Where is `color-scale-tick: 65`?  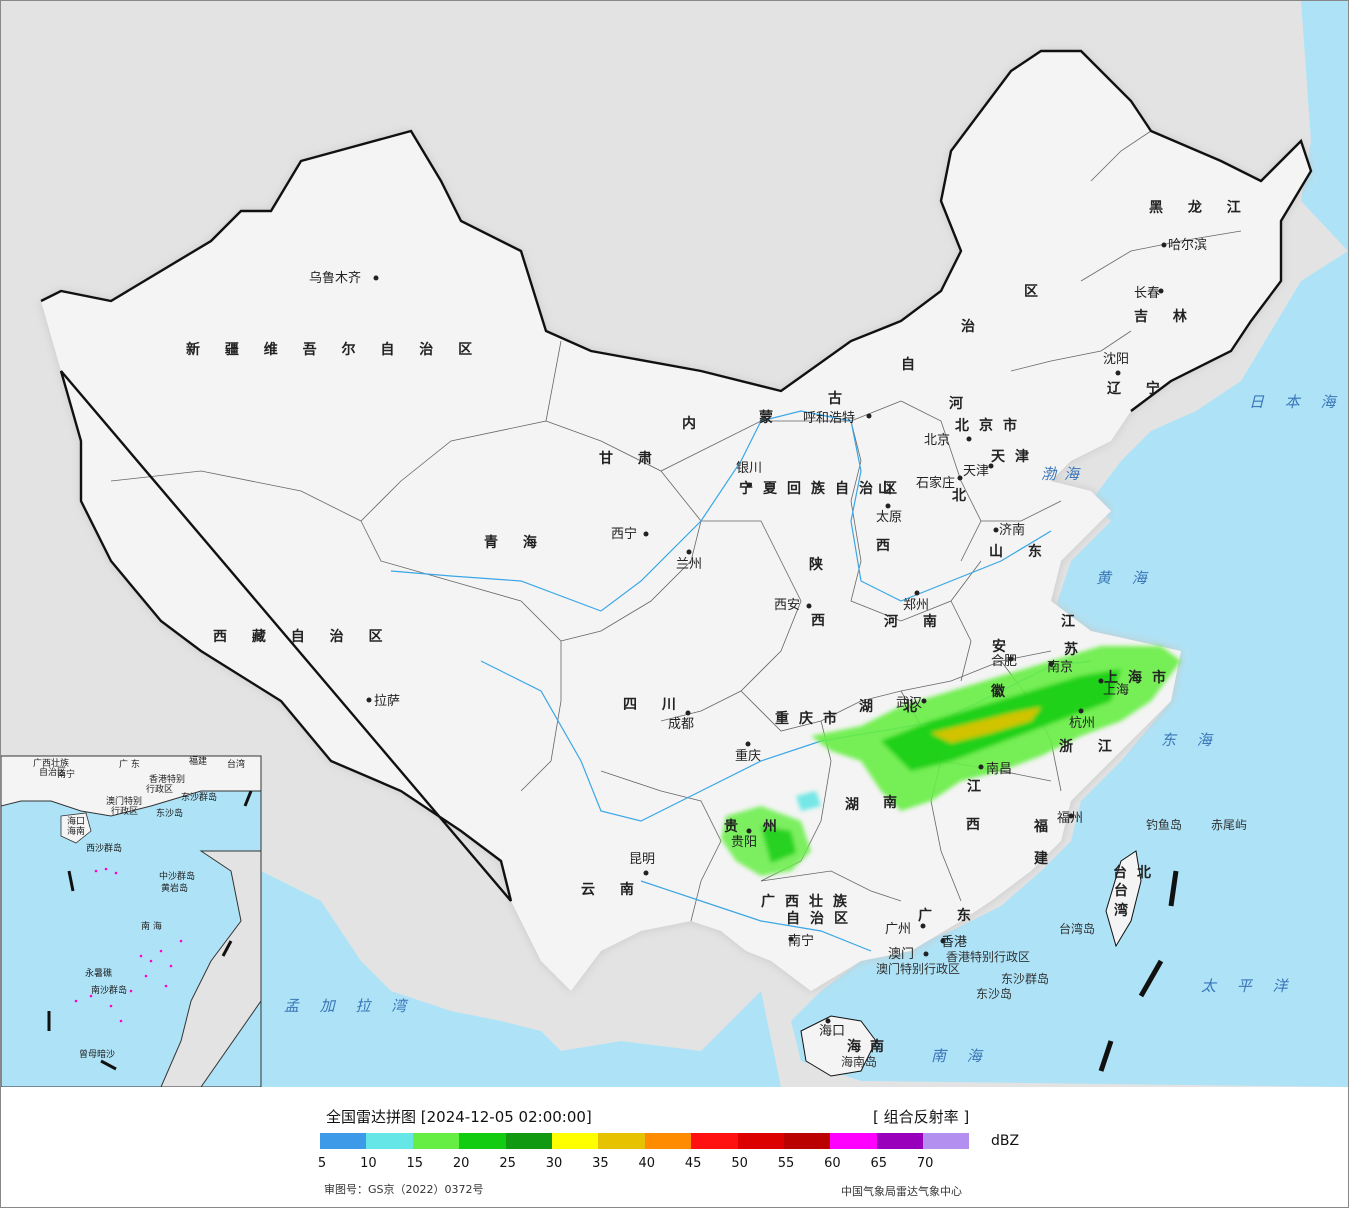 color-scale-tick: 65 is located at coordinates (879, 1163).